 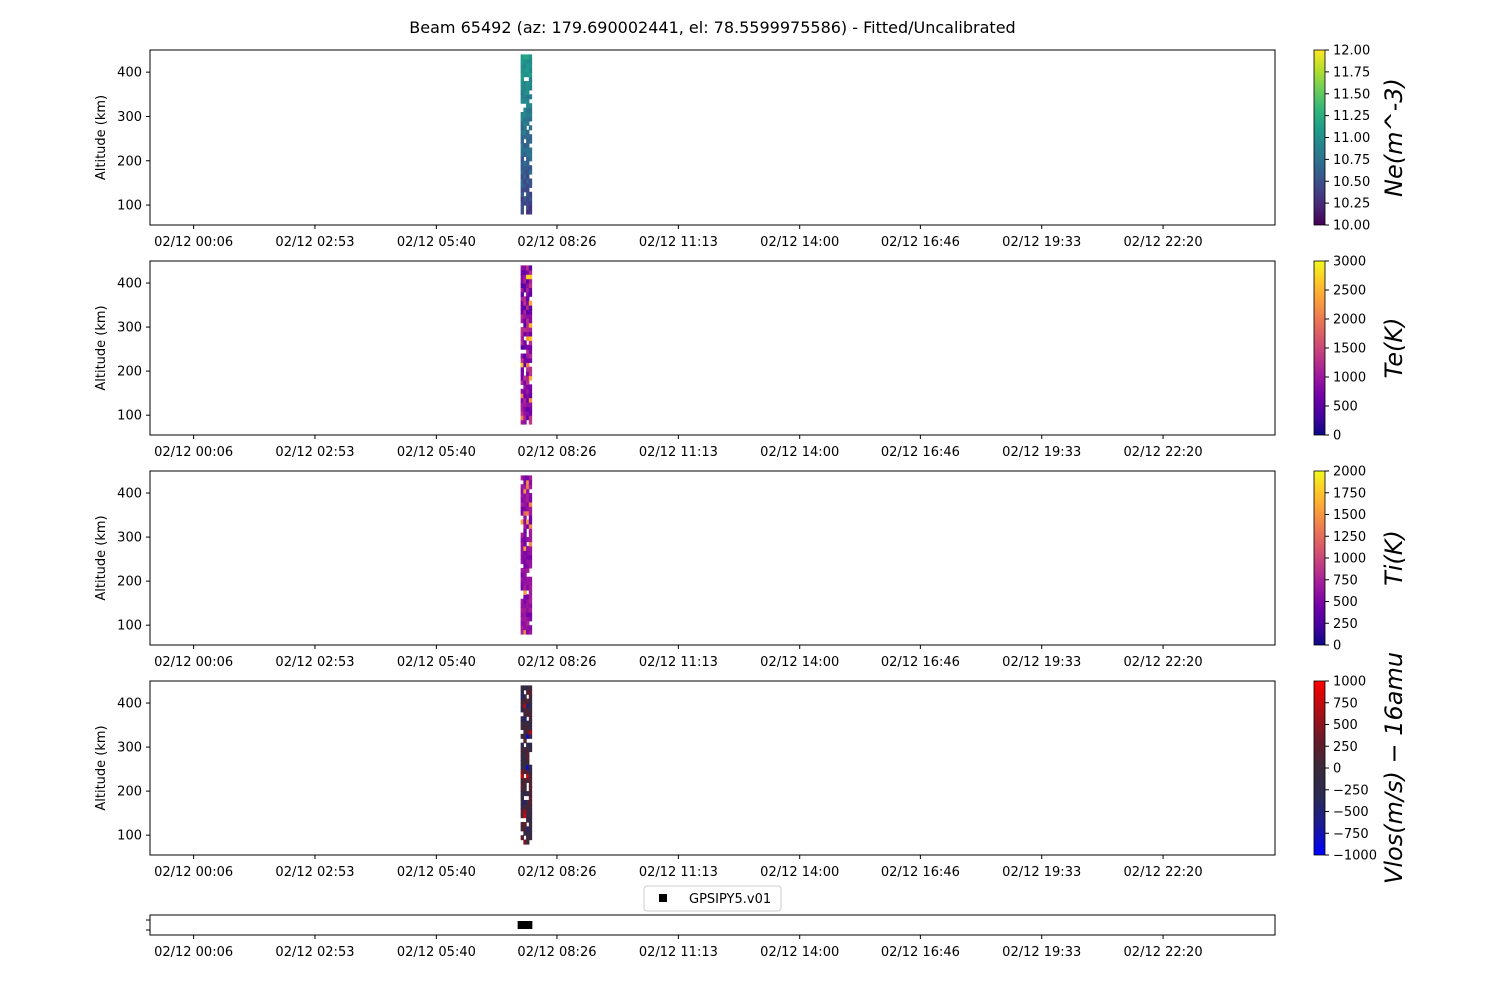 I want to click on colorbar-tick-label: 10.75, so click(x=1351, y=160).